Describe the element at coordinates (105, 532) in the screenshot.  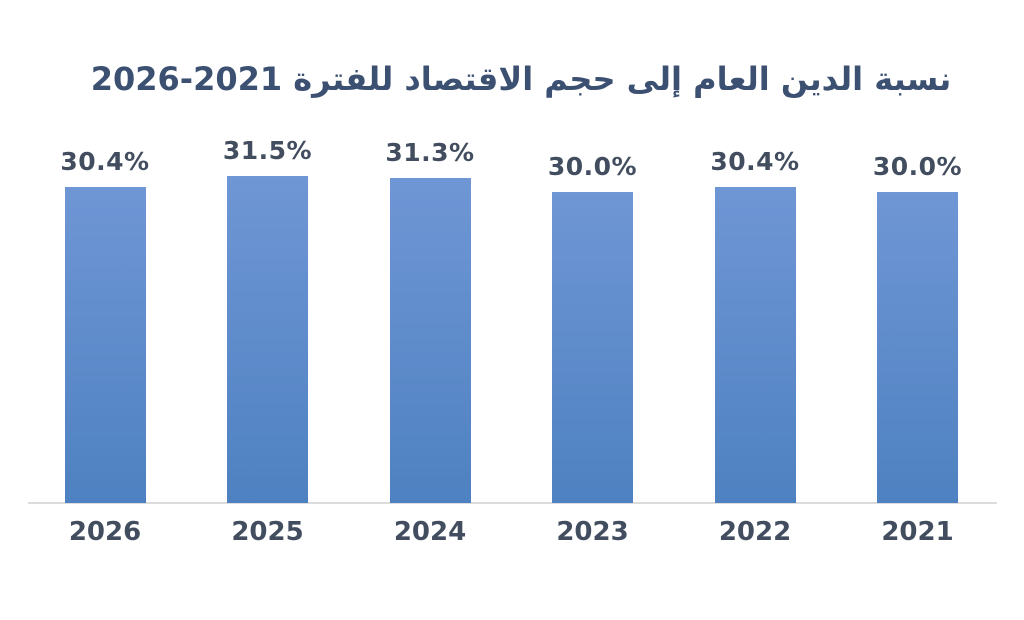
I see `x-axis-label-2026: 2026` at that location.